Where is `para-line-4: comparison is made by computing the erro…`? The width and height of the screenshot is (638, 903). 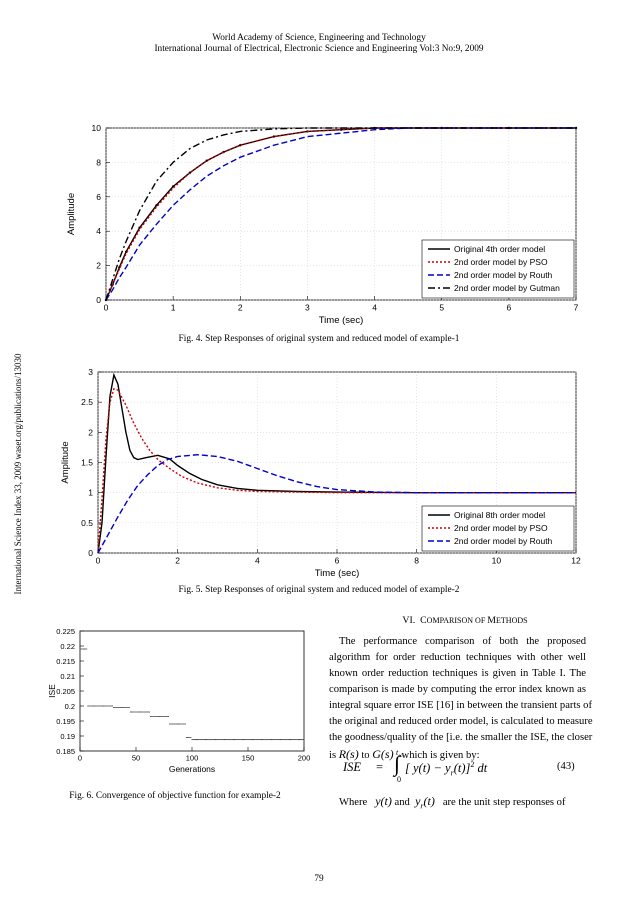 para-line-4: comparison is made by computing the erro… is located at coordinates (457, 689).